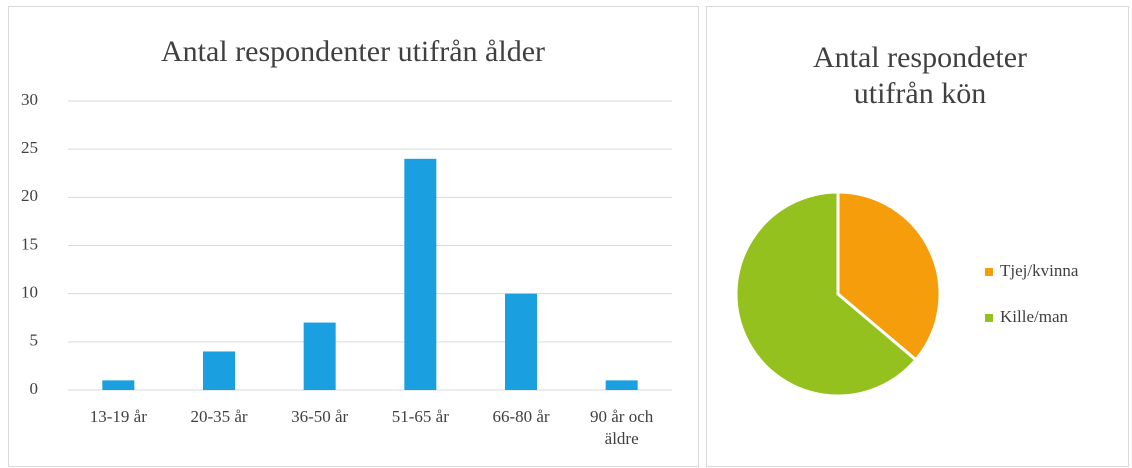 This screenshot has height=468, width=1132. What do you see at coordinates (29, 243) in the screenshot?
I see `y-tick-label: 15` at bounding box center [29, 243].